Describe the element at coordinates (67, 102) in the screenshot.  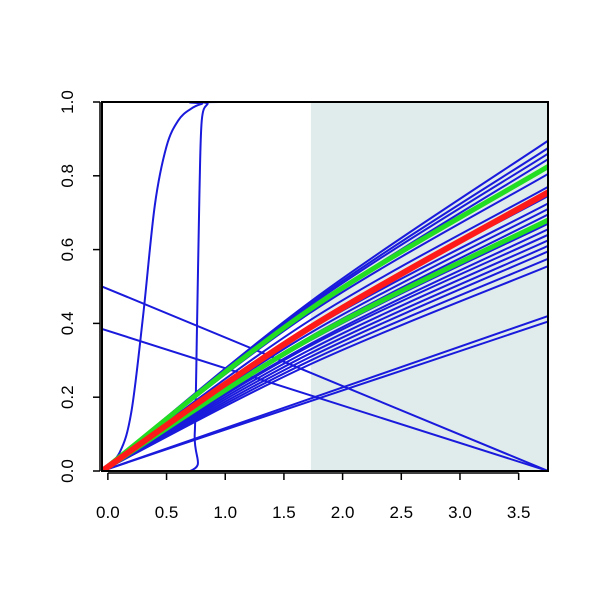
I see `y-tick-label: 1.0` at that location.